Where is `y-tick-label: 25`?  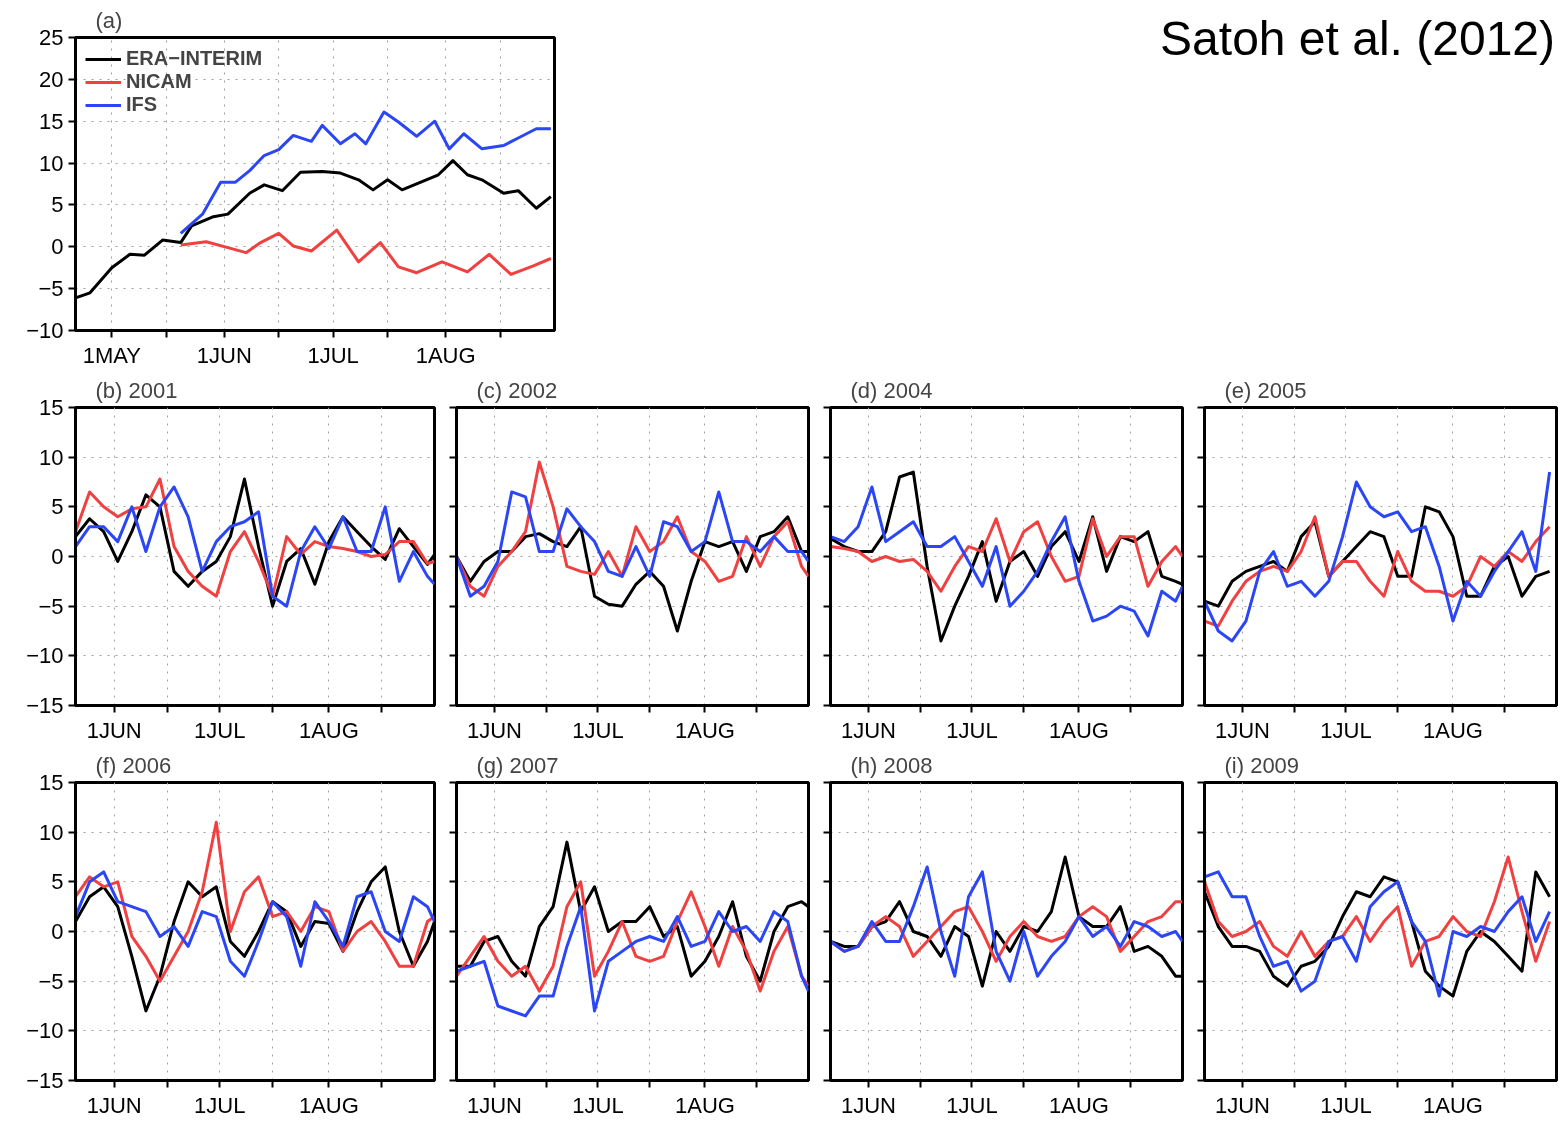
y-tick-label: 25 is located at coordinates (51, 37).